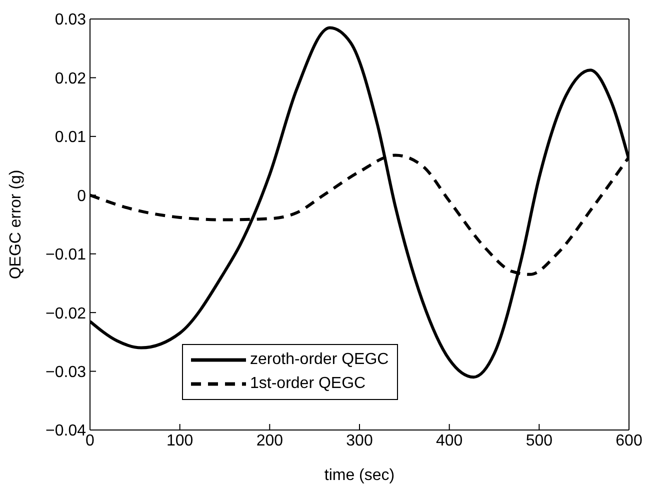 This screenshot has width=647, height=492. I want to click on legend-label: zeroth-order QEGC, so click(319, 360).